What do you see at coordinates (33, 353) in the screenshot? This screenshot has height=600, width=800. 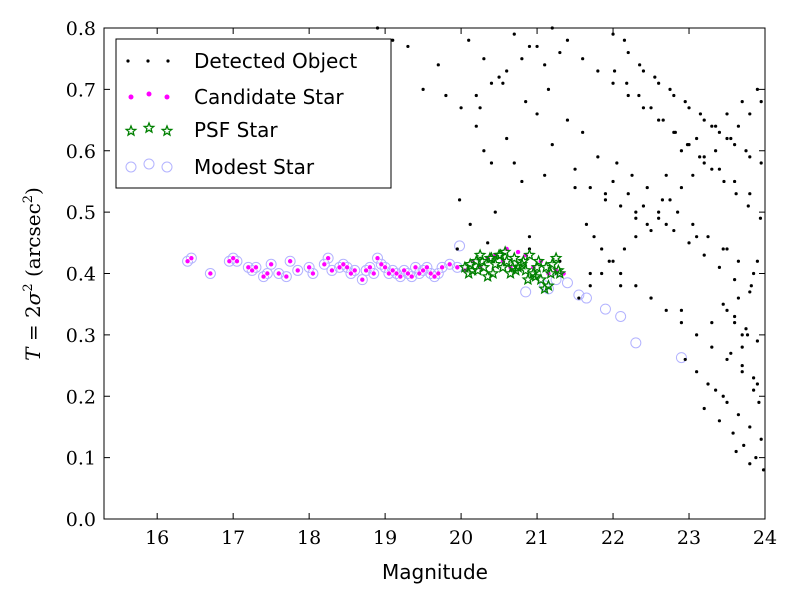 I see `y-label-t: T` at bounding box center [33, 353].